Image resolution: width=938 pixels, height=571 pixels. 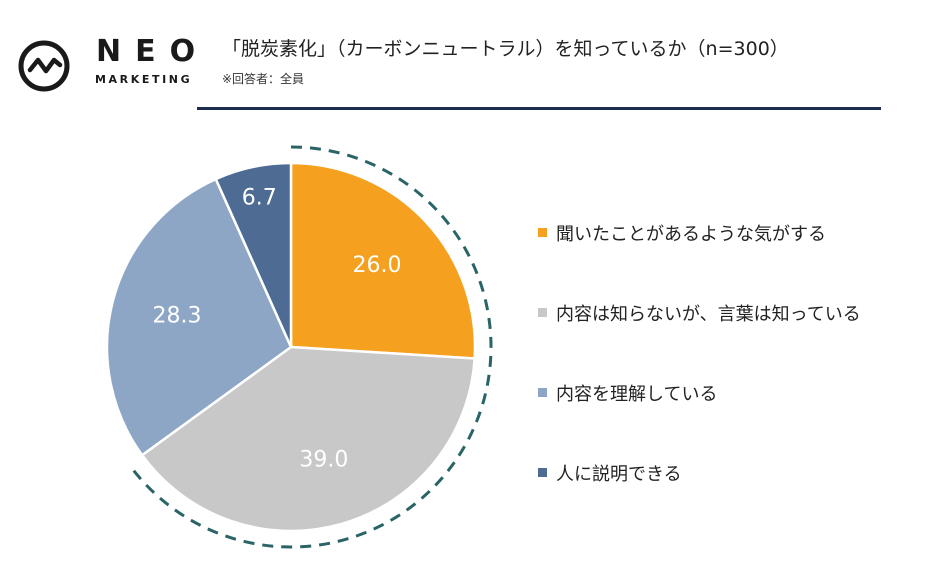 What do you see at coordinates (323, 459) in the screenshot?
I see `slice-value-label-2: 39.0` at bounding box center [323, 459].